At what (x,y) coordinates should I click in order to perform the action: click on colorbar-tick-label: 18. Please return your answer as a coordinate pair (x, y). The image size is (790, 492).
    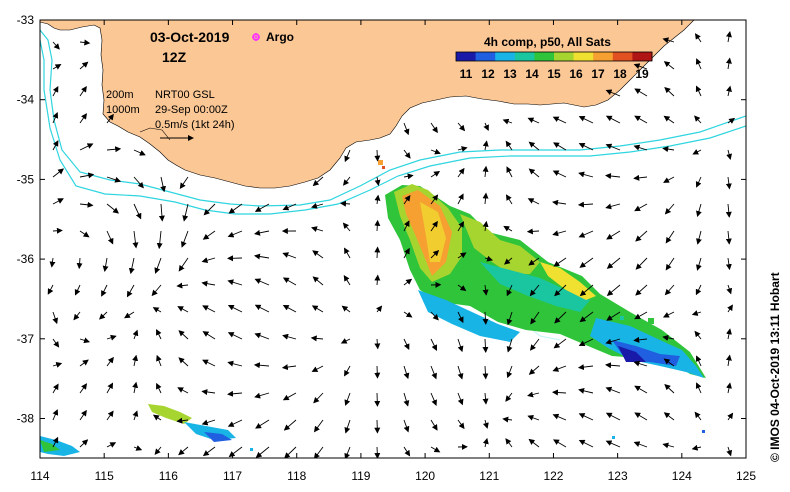
    Looking at the image, I should click on (620, 74).